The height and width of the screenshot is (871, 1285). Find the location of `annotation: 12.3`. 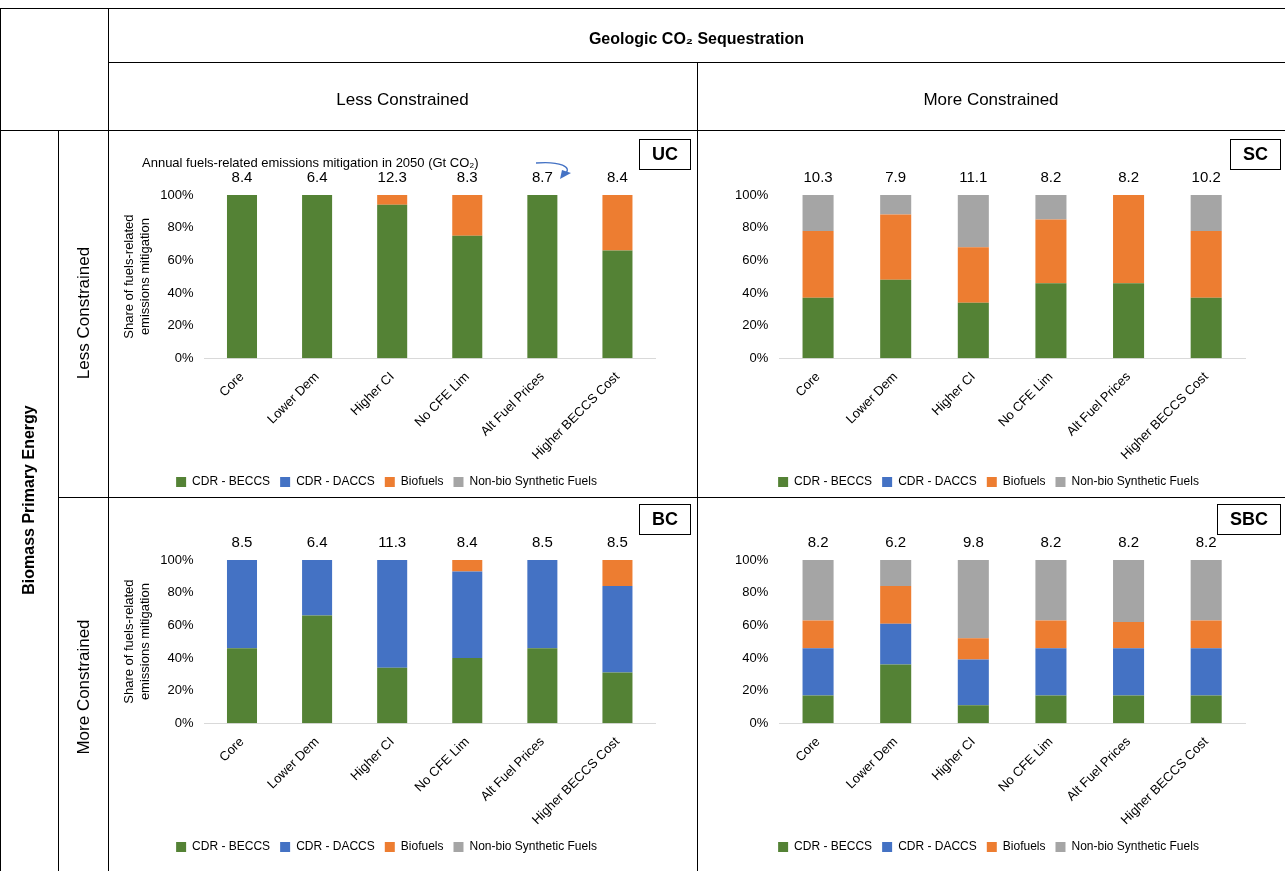

annotation: 12.3 is located at coordinates (392, 176).